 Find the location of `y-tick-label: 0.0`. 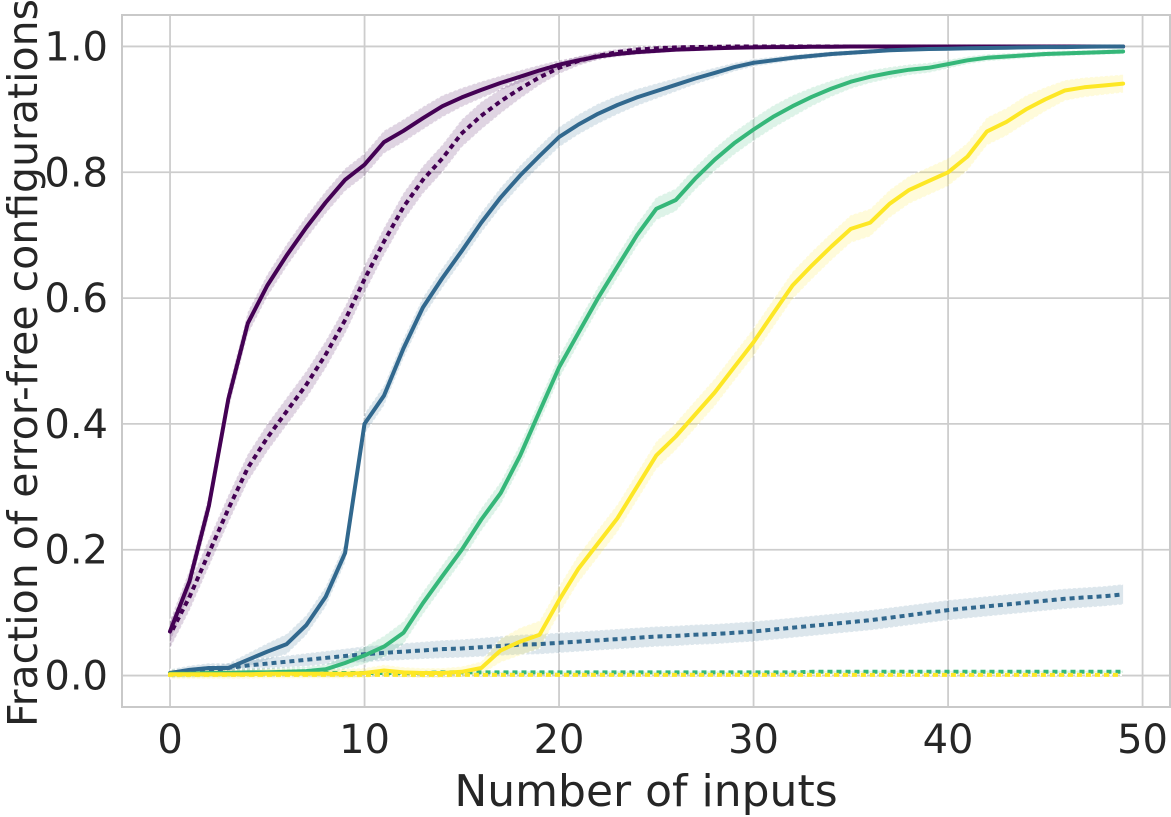

y-tick-label: 0.0 is located at coordinates (76, 677).